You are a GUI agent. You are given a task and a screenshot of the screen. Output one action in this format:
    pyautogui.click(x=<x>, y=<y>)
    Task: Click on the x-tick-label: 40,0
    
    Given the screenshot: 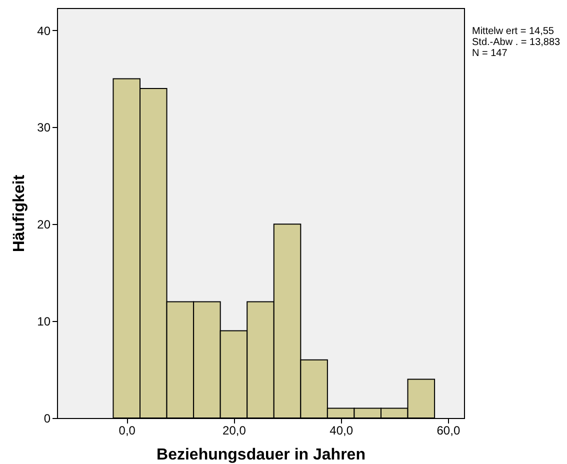 What is the action you would take?
    pyautogui.click(x=342, y=431)
    